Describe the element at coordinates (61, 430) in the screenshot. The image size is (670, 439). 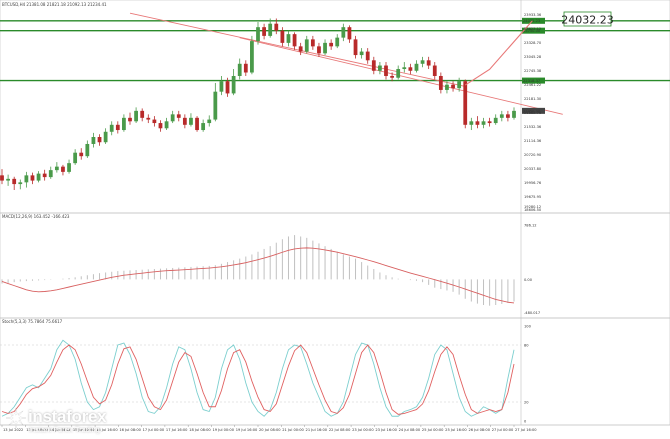
I see `time-tick-label: 14 Jul 08:00` at that location.